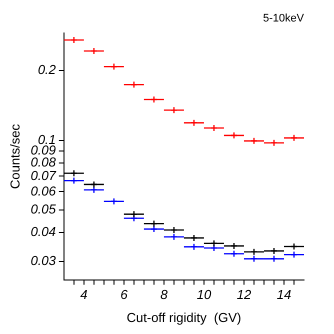 The height and width of the screenshot is (334, 334). Describe the element at coordinates (43, 232) in the screenshot. I see `y-tick-label: 0.04` at that location.